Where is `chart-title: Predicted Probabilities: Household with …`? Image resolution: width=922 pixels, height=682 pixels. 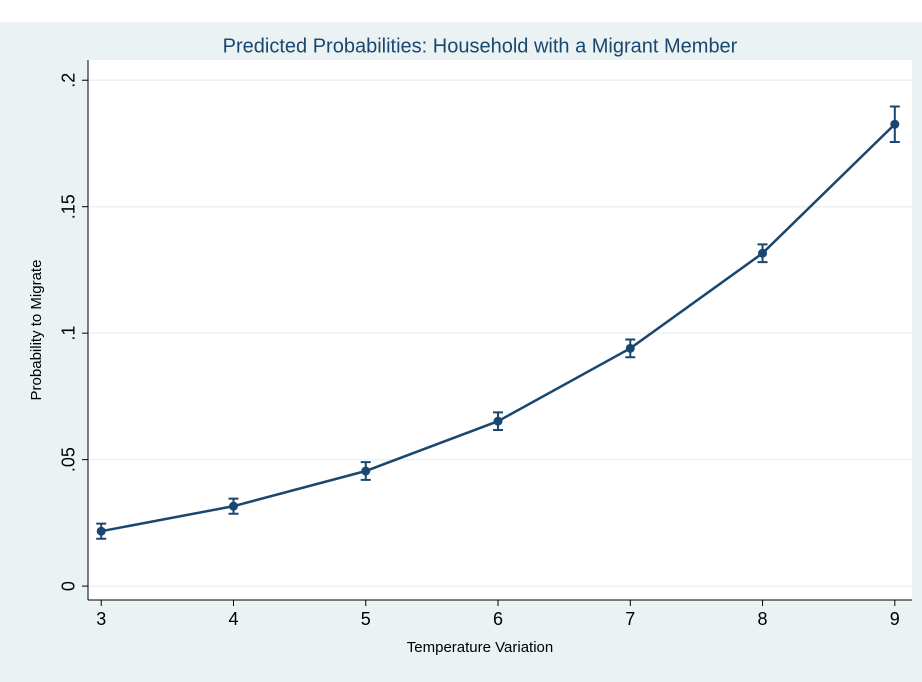
chart-title: Predicted Probabilities: Household with … is located at coordinates (480, 46).